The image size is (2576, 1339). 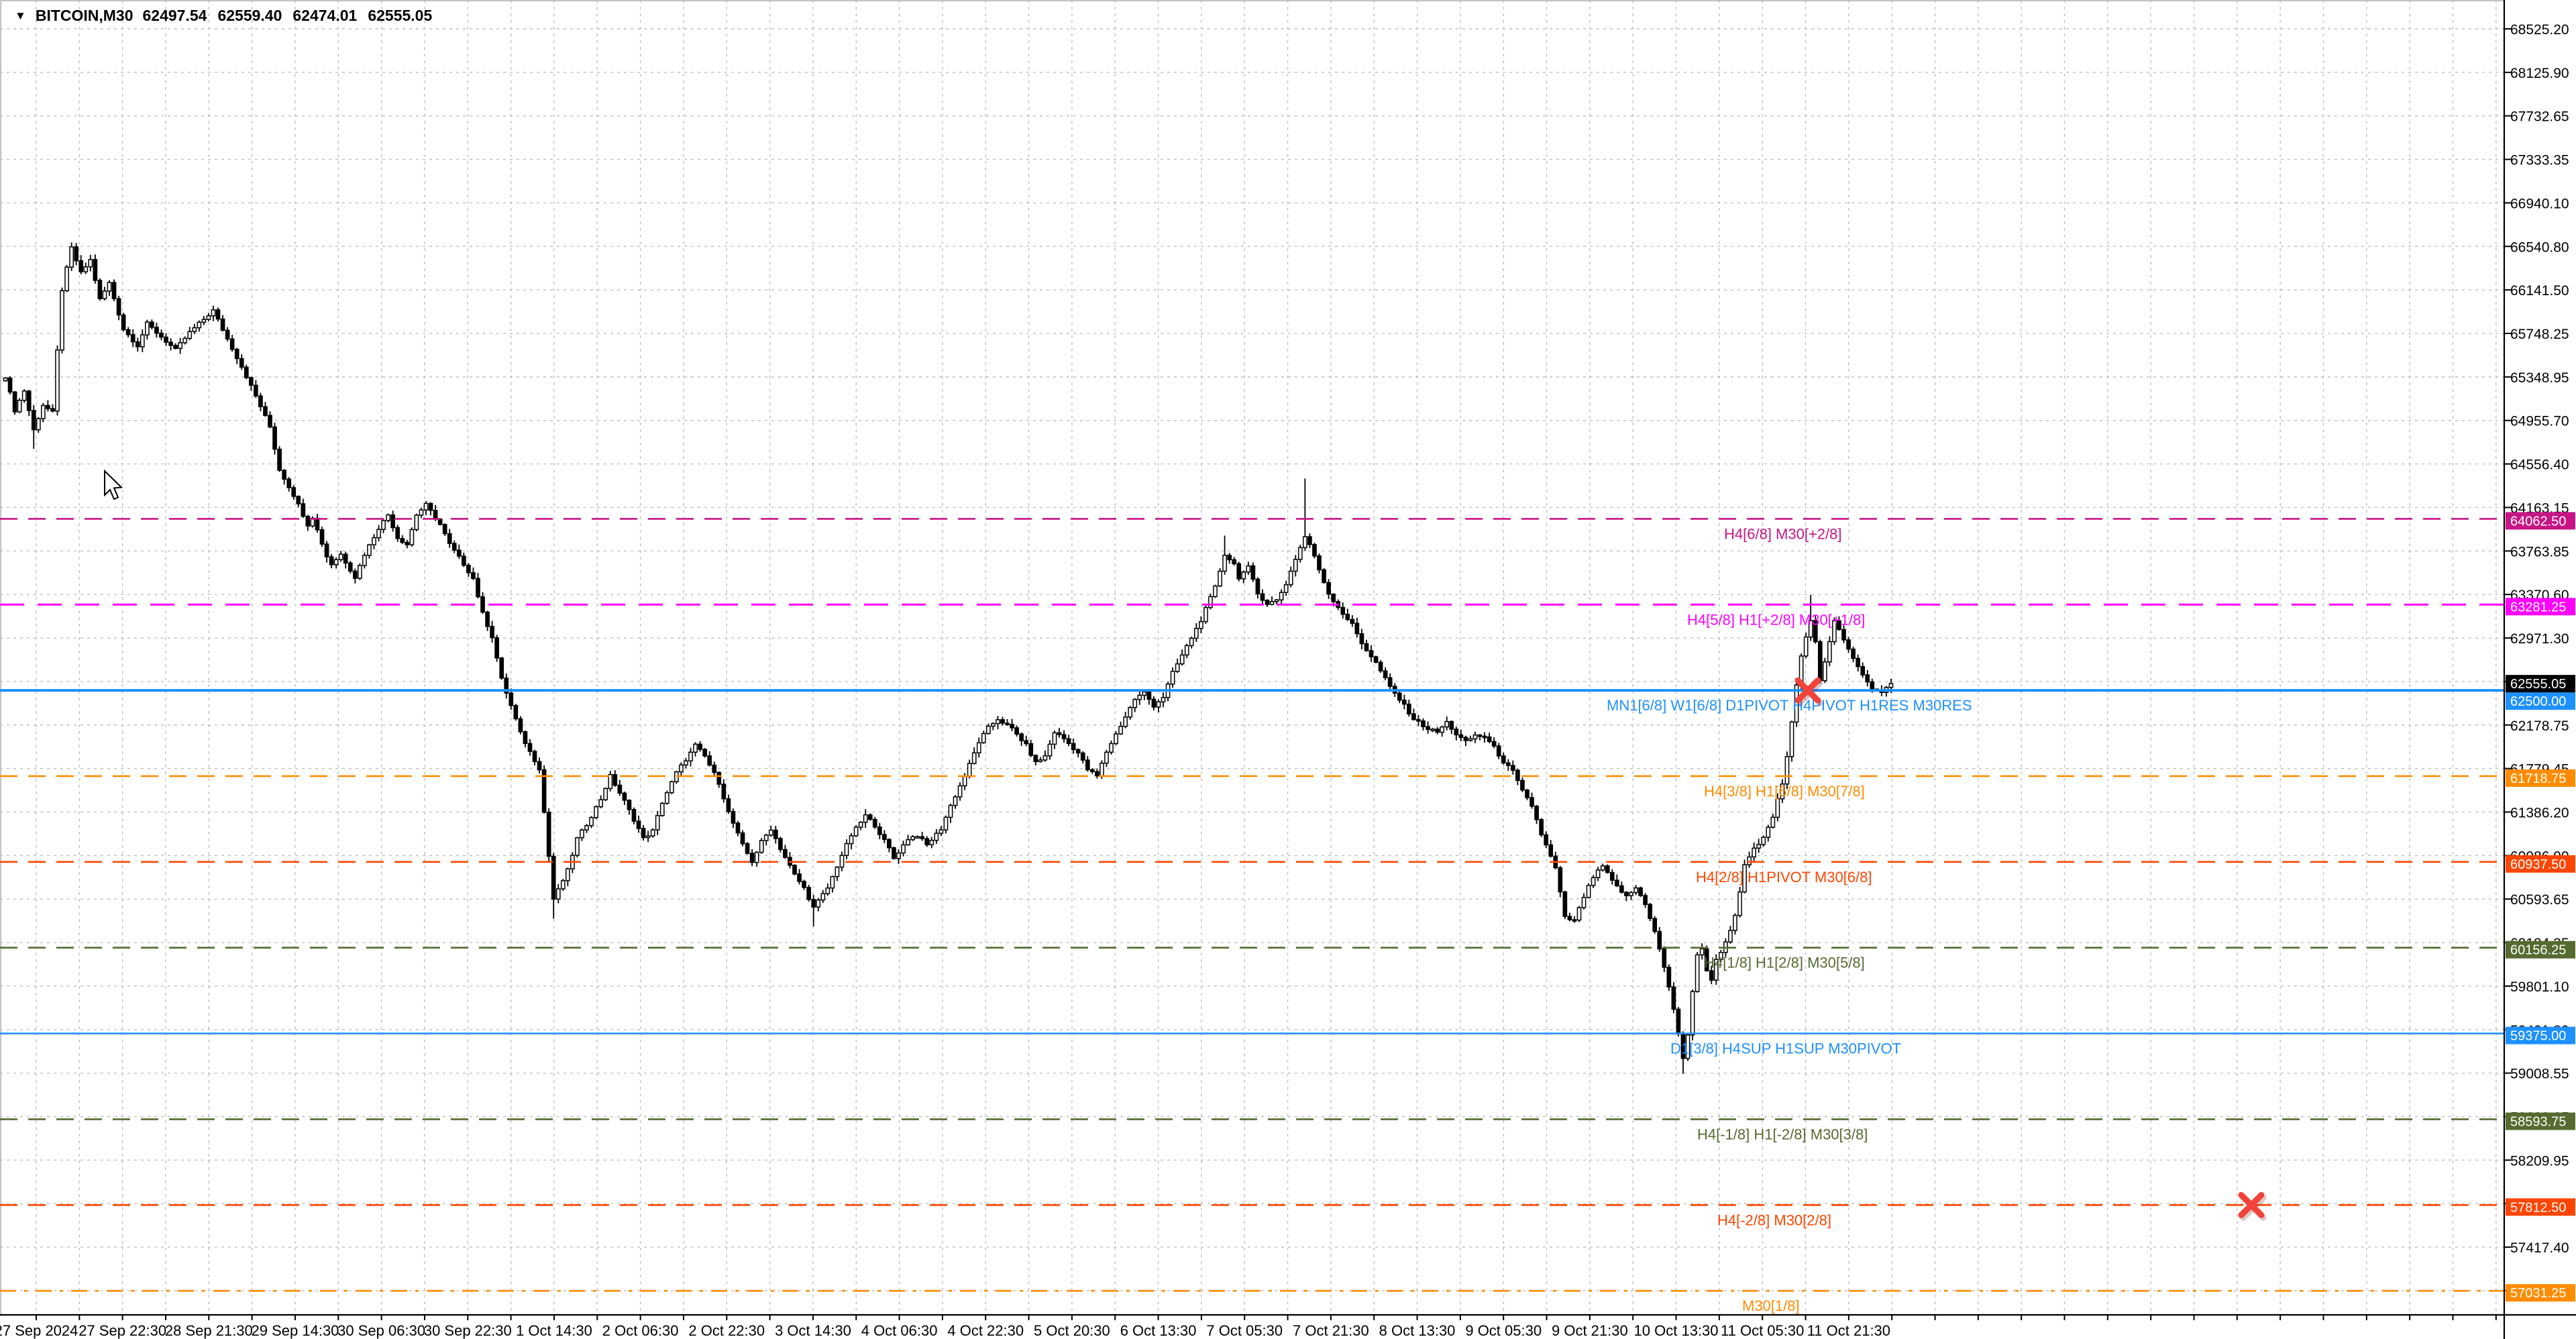 I want to click on price-badge-text: 63281.25, so click(x=2538, y=607).